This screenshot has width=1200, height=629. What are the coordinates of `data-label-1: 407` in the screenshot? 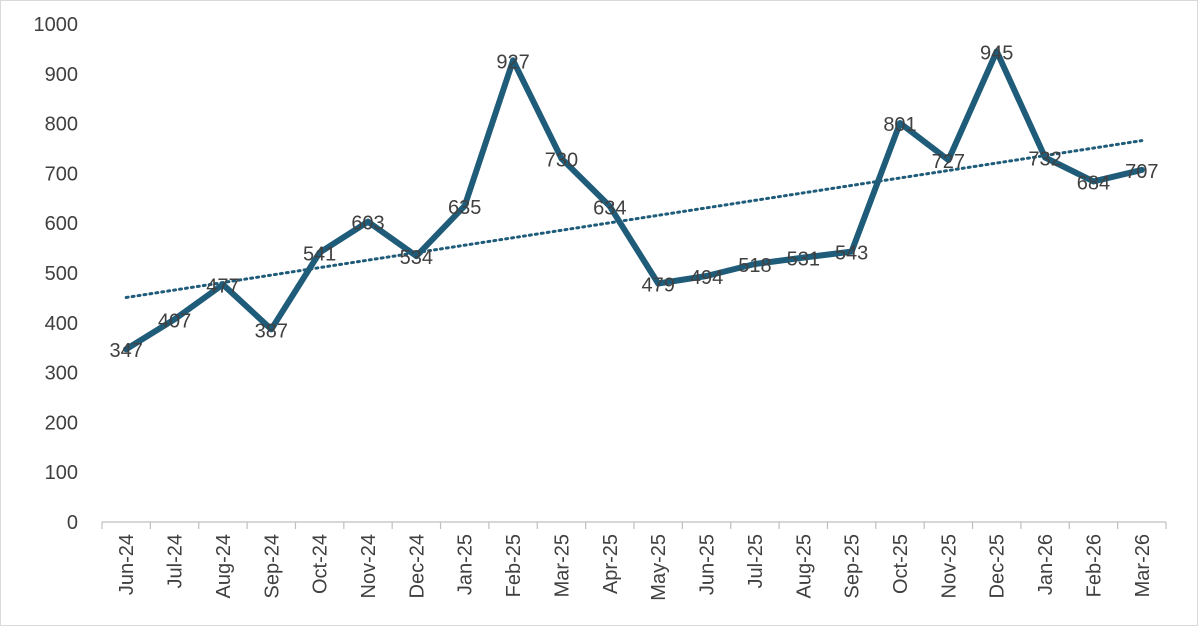 It's located at (174, 321).